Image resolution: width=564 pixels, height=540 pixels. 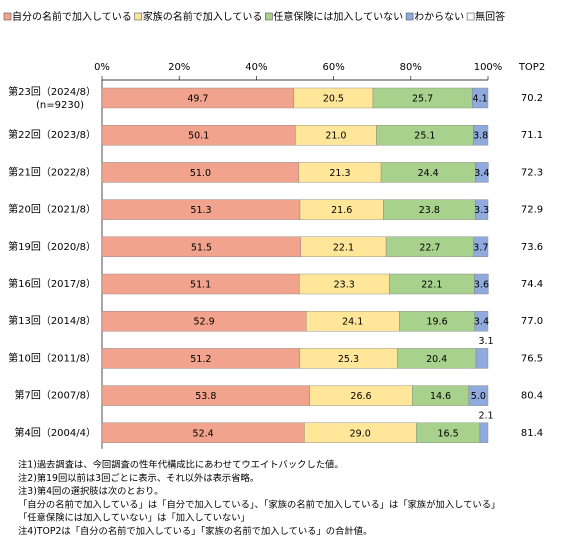 I want to click on top2-value: 70.2, so click(x=532, y=98).